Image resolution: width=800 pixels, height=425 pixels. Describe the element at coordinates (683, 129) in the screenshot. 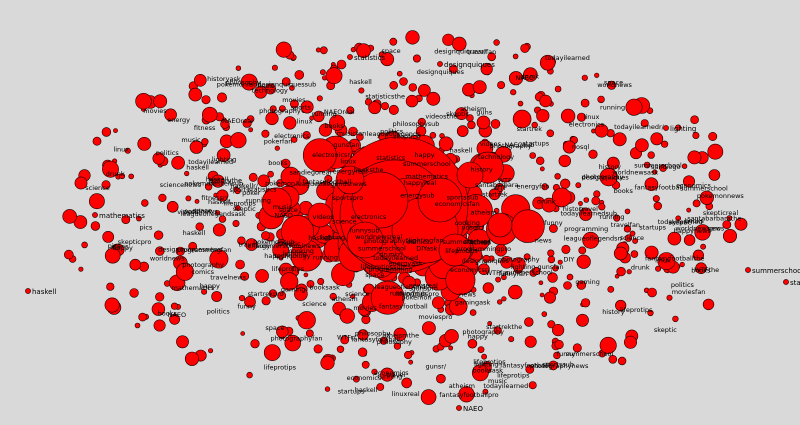

I see `node-label: lighting` at that location.